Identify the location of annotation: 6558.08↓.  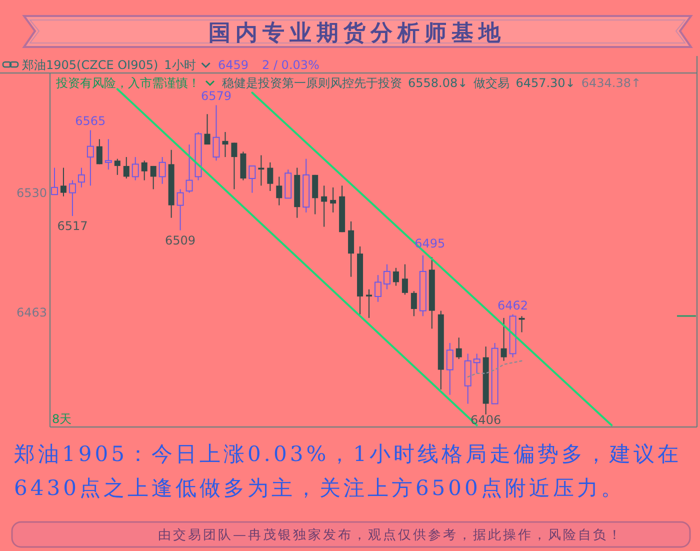
(438, 83).